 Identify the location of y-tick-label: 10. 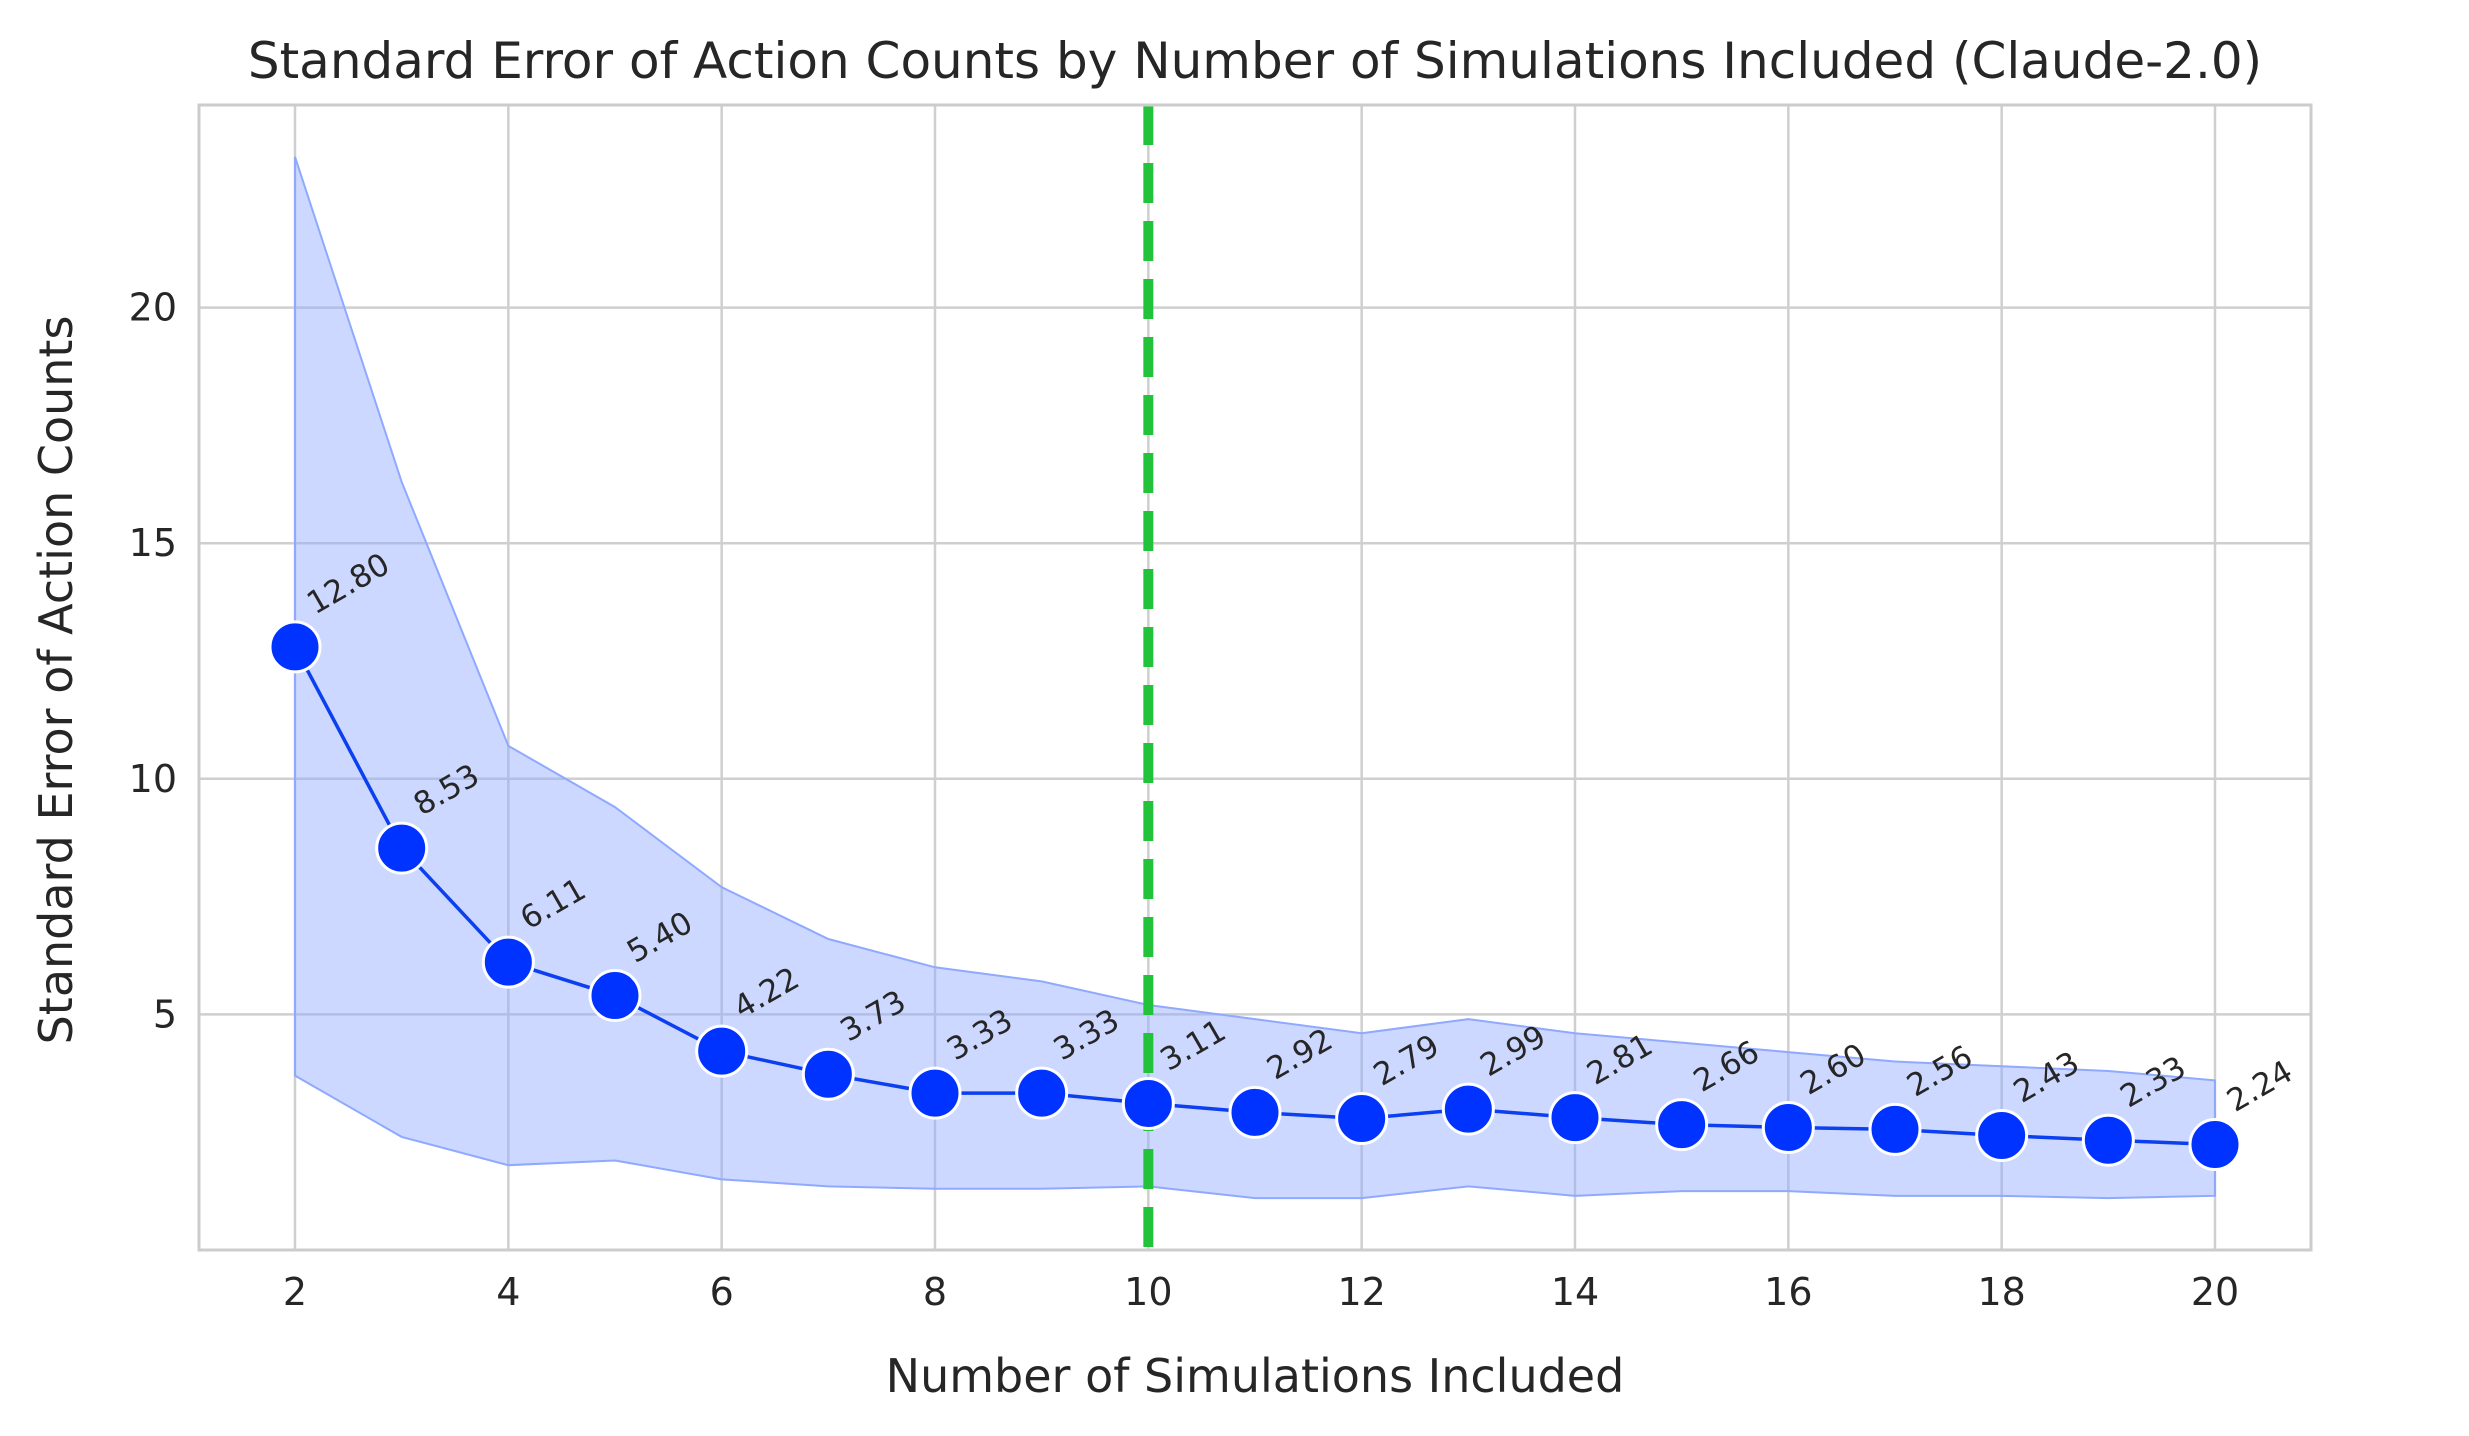
(153, 779).